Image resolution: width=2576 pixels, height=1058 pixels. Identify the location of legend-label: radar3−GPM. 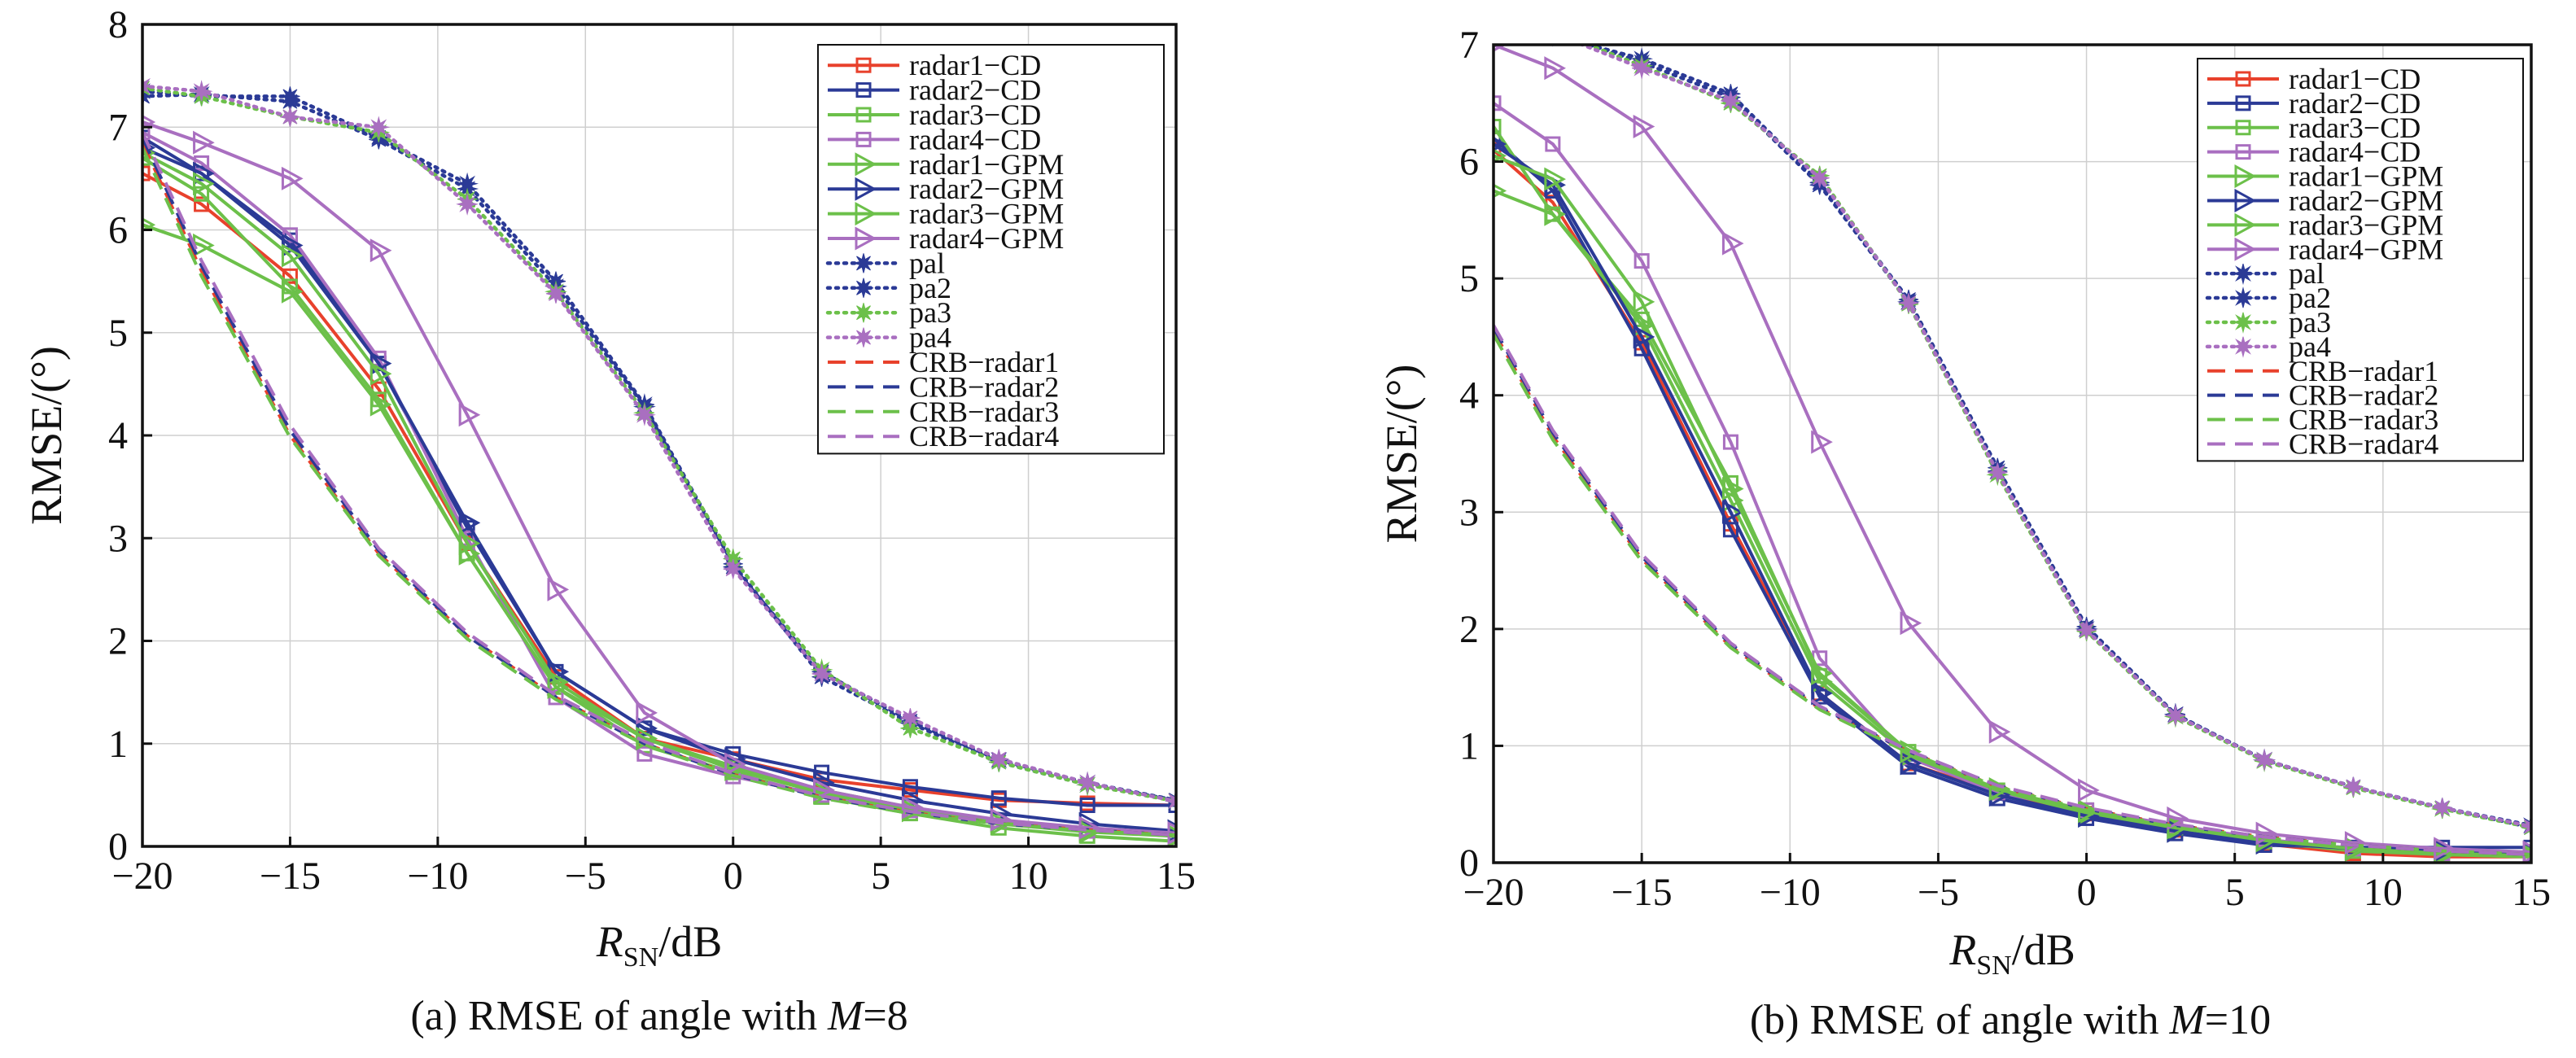
(986, 214).